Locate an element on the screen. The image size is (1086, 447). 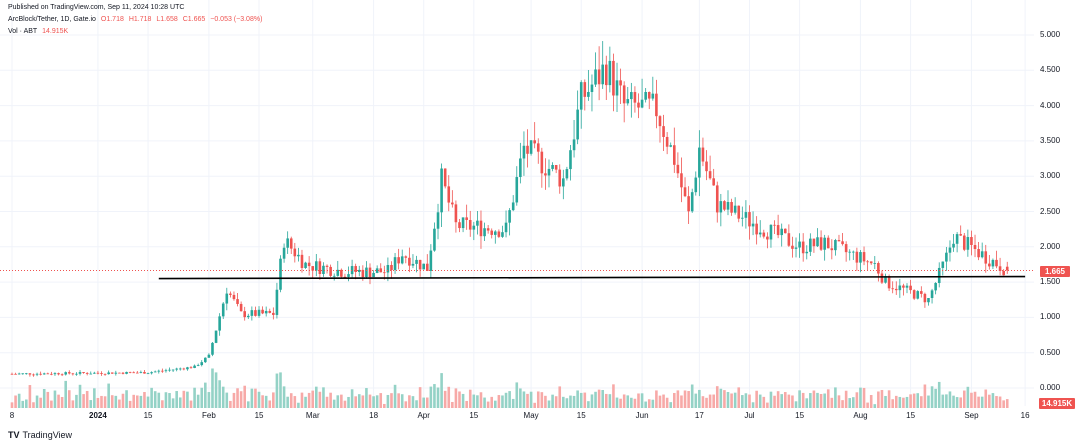
open-value: O1.718 is located at coordinates (112, 19).